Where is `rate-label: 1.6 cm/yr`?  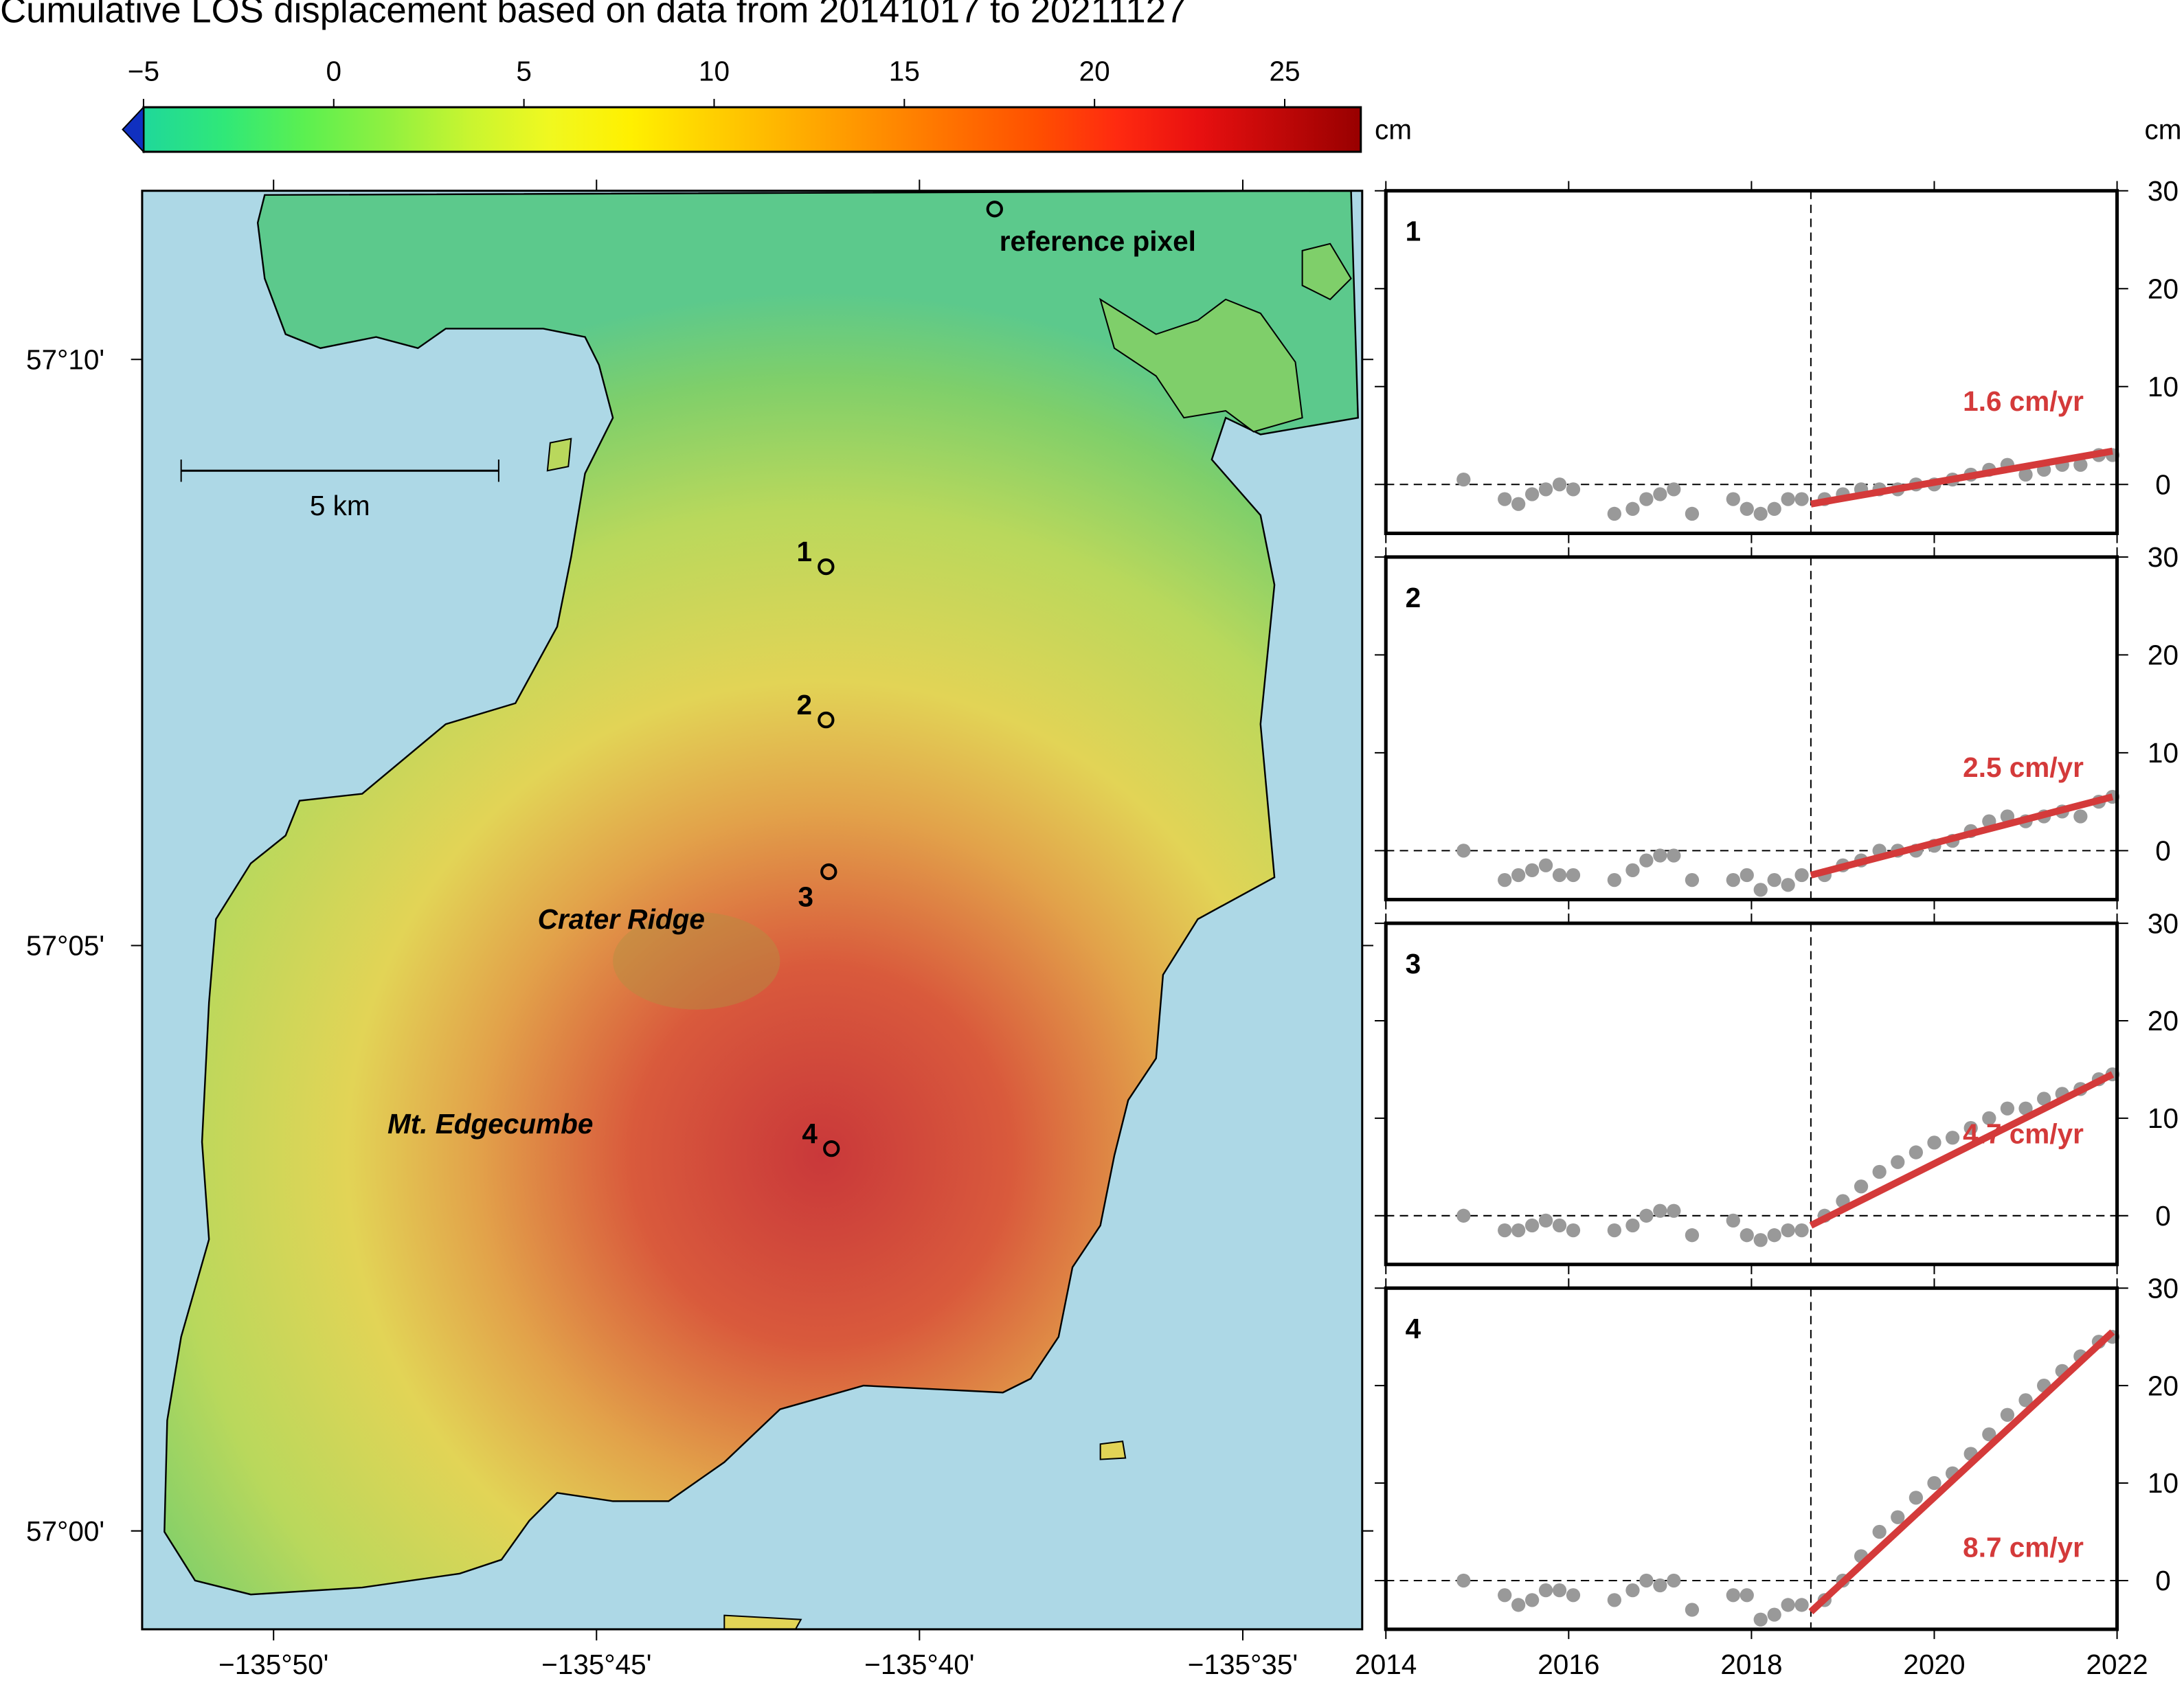 rate-label: 1.6 cm/yr is located at coordinates (2023, 401).